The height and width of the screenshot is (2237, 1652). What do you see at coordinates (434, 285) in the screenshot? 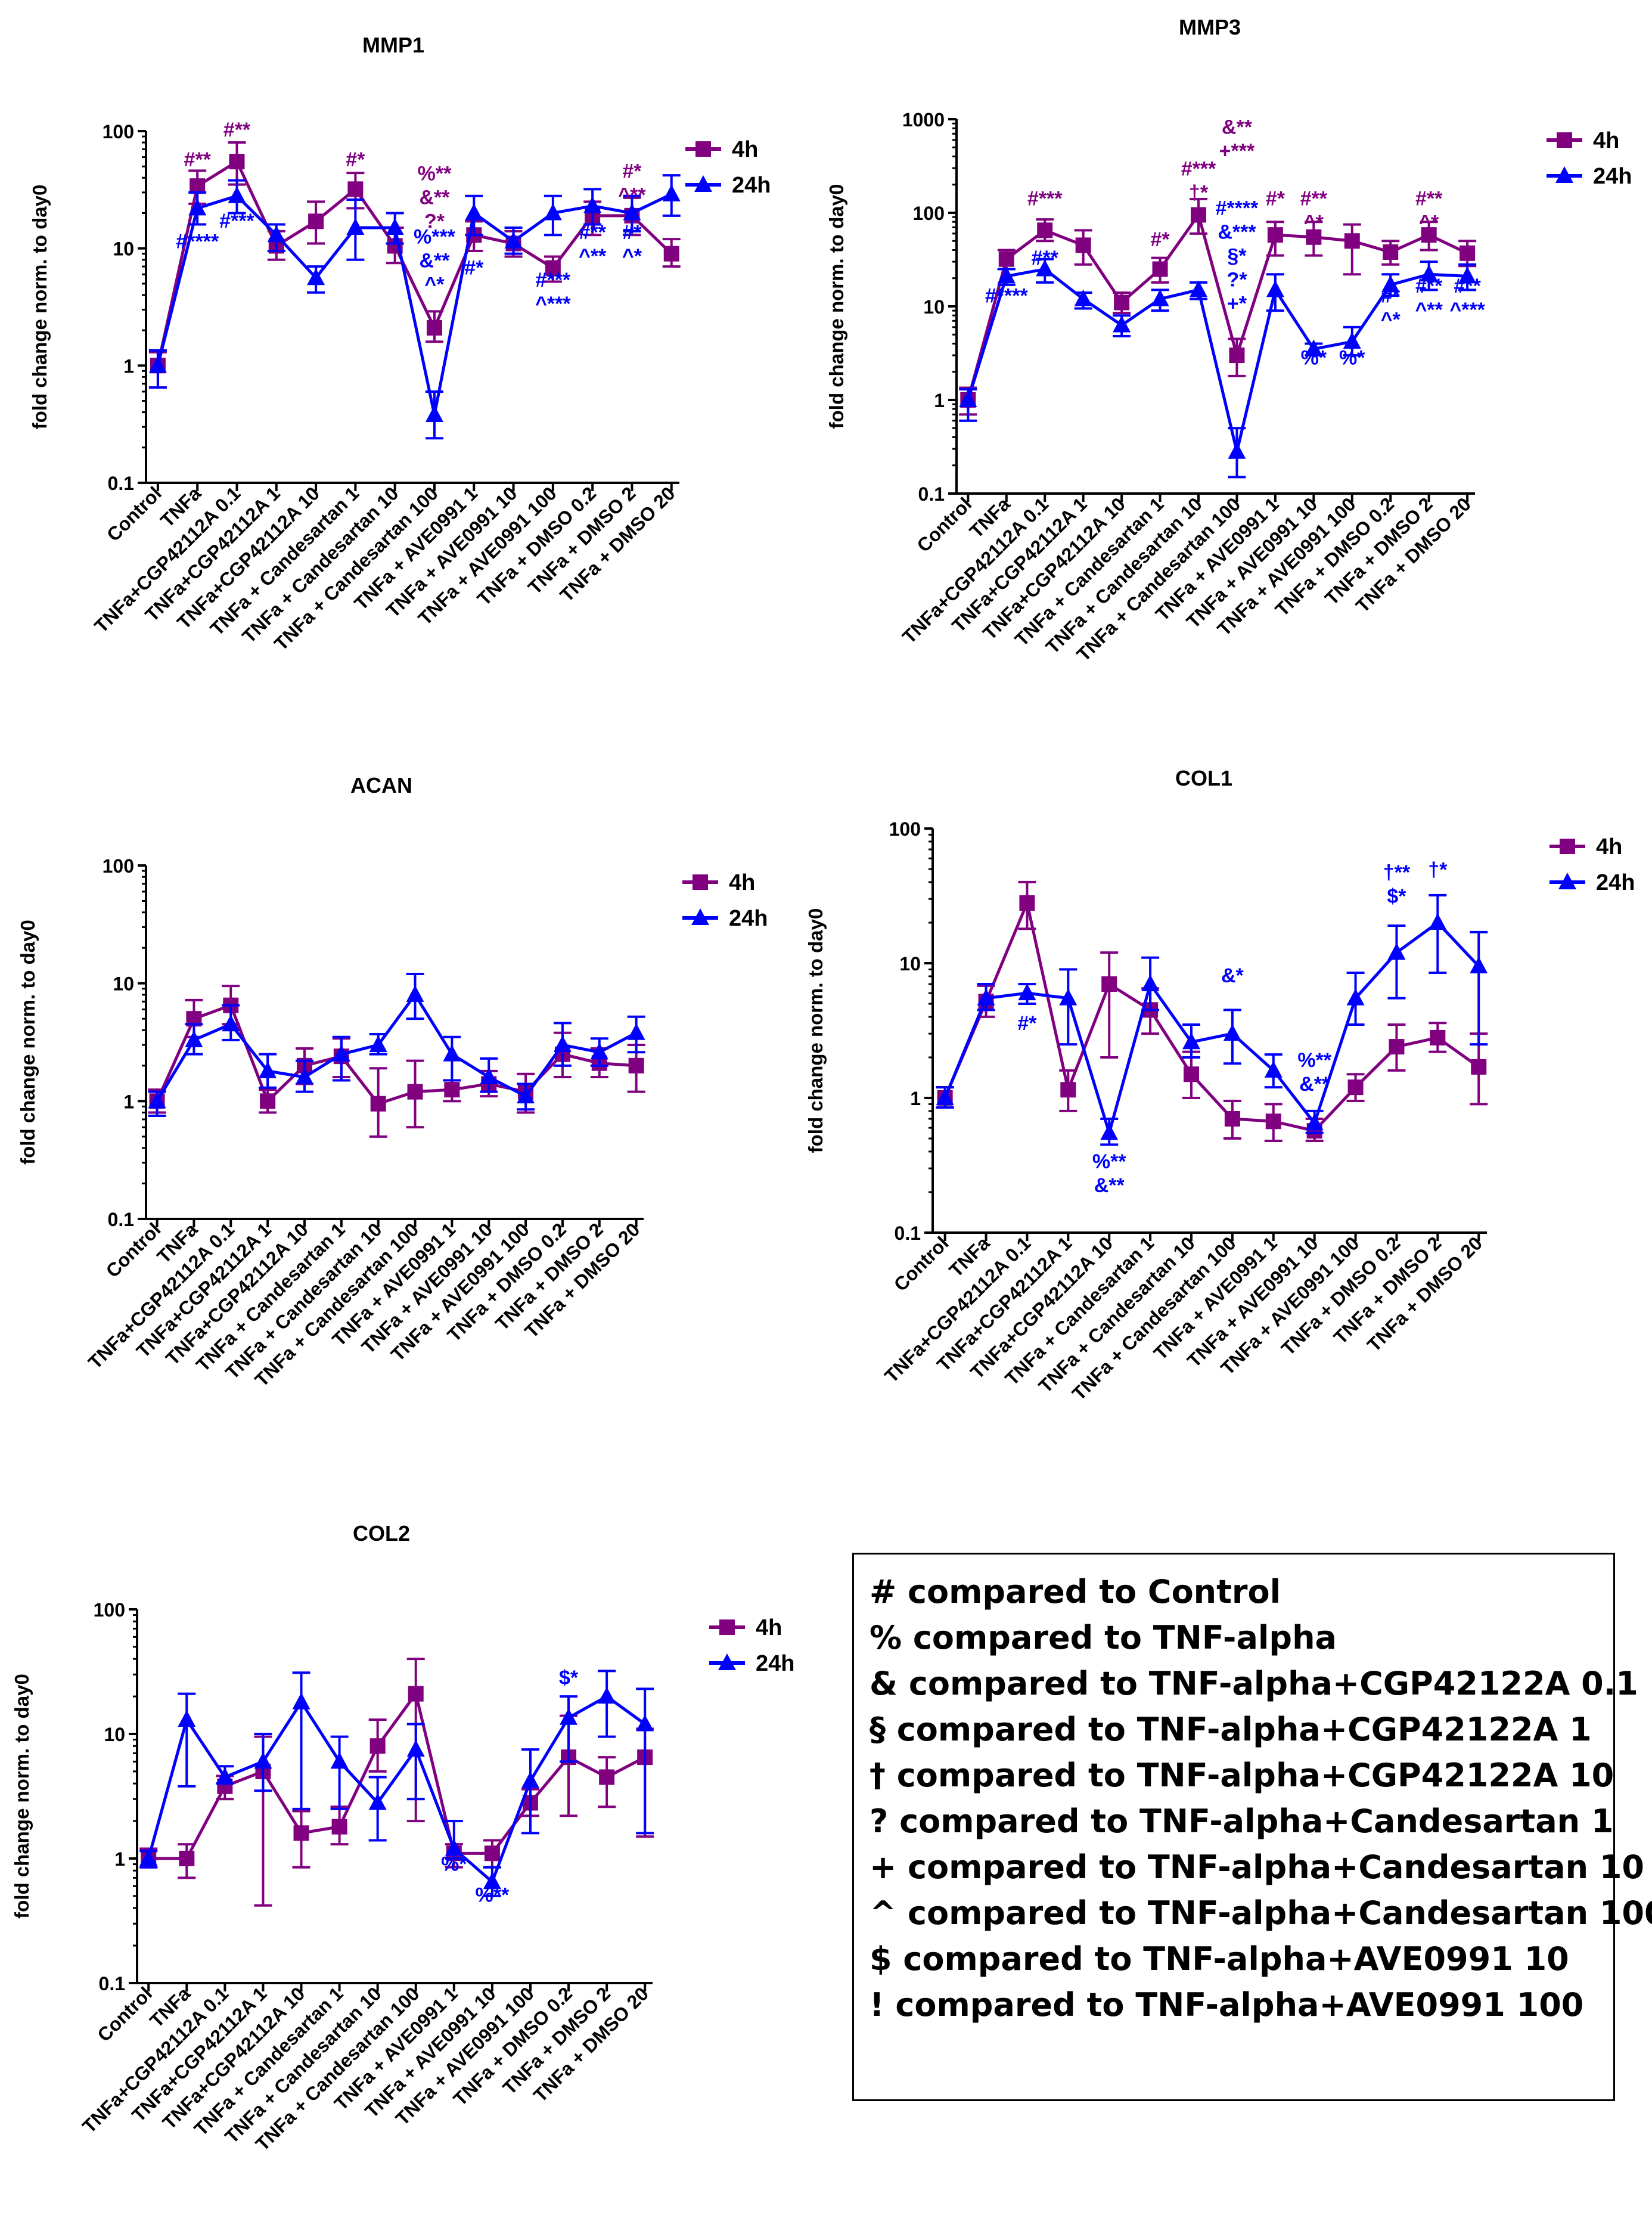
I see `mmp1-significance-label: ^*` at bounding box center [434, 285].